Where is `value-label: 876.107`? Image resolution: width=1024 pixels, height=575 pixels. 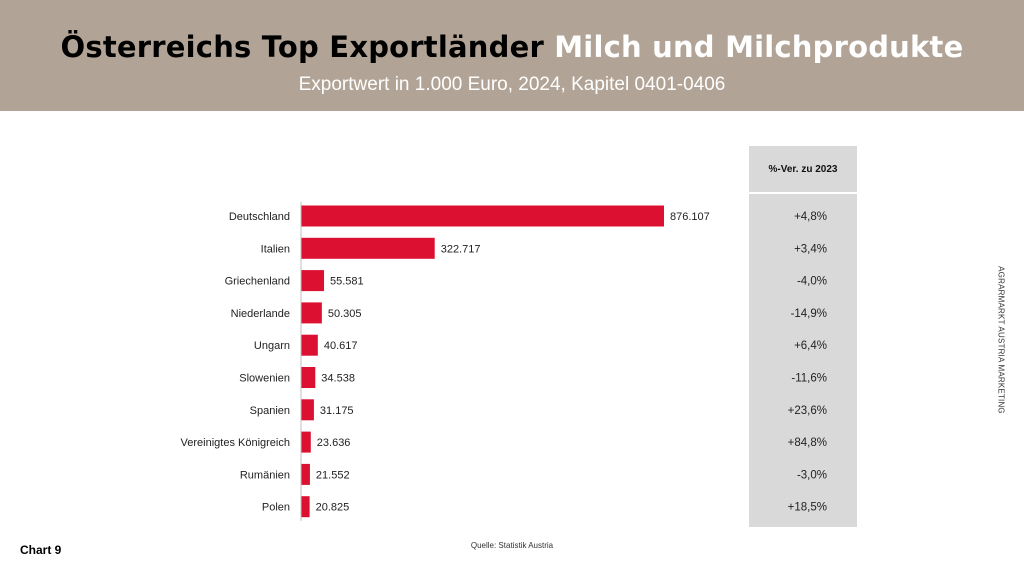
value-label: 876.107 is located at coordinates (690, 217).